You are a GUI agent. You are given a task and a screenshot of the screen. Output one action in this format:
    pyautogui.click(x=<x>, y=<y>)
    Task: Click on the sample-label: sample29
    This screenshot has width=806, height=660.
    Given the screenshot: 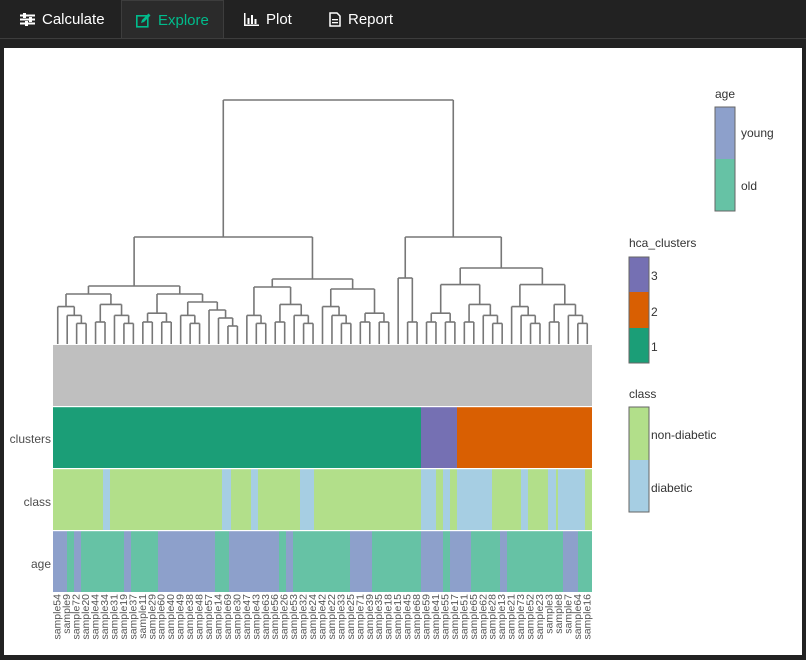 What is the action you would take?
    pyautogui.click(x=152, y=617)
    